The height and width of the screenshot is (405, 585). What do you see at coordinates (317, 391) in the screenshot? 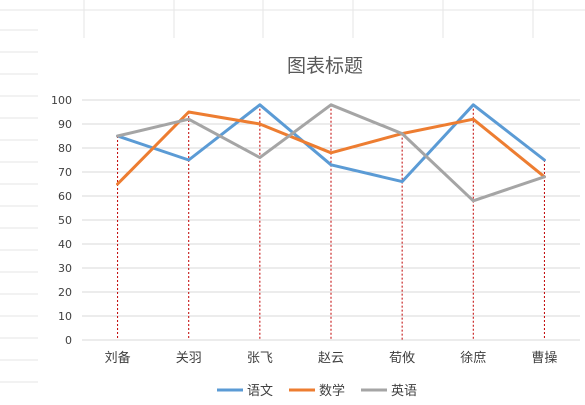
I see `legend: 语文 数学 英语` at bounding box center [317, 391].